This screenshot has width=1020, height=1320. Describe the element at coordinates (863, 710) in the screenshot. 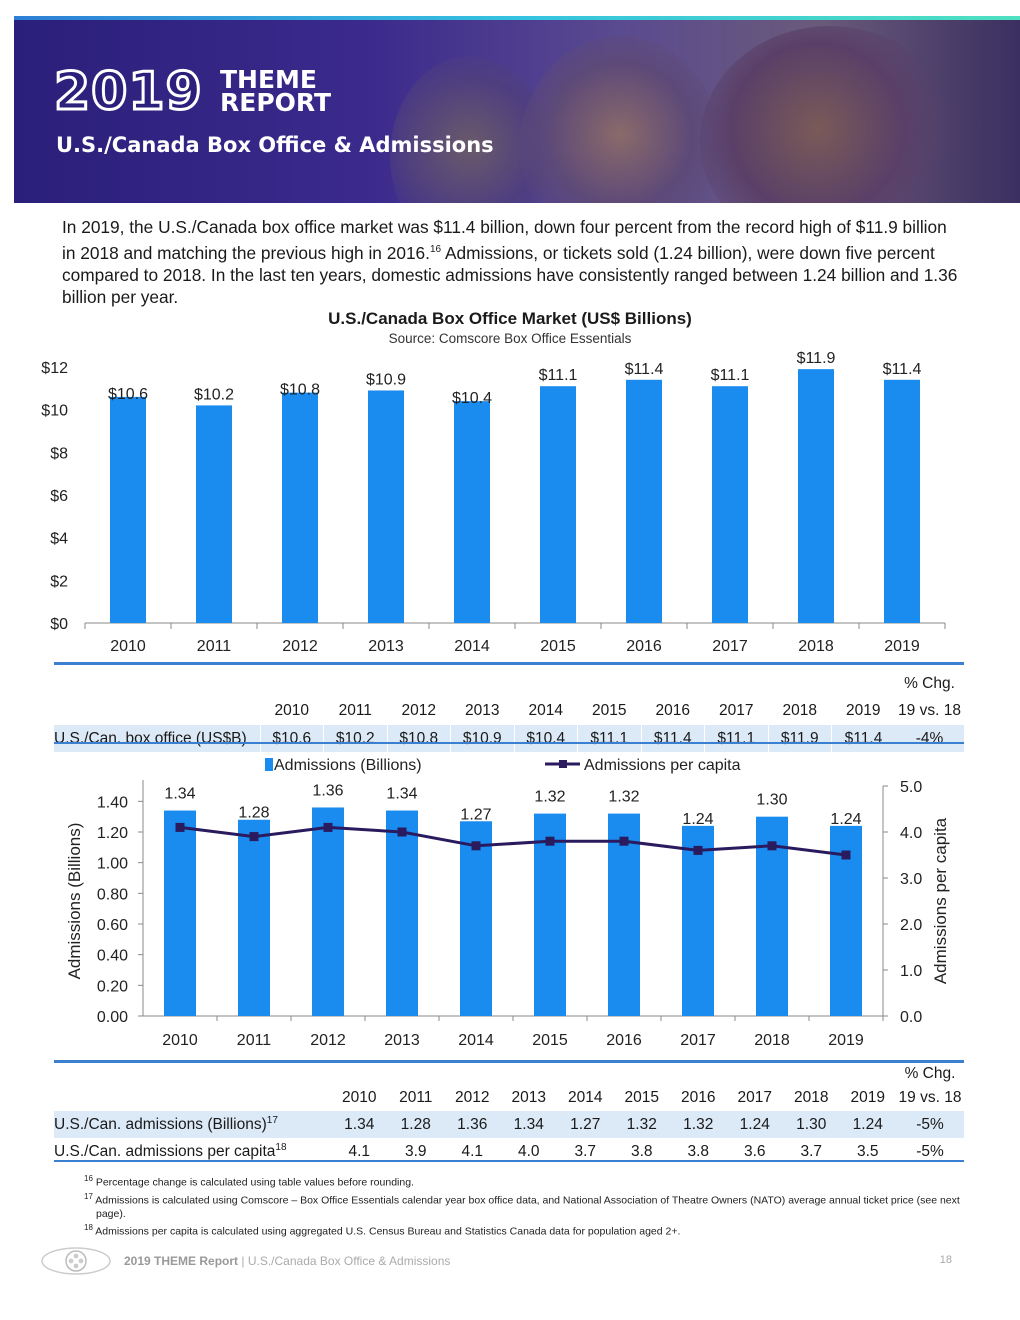

I see `table1-col-header: 2019` at that location.